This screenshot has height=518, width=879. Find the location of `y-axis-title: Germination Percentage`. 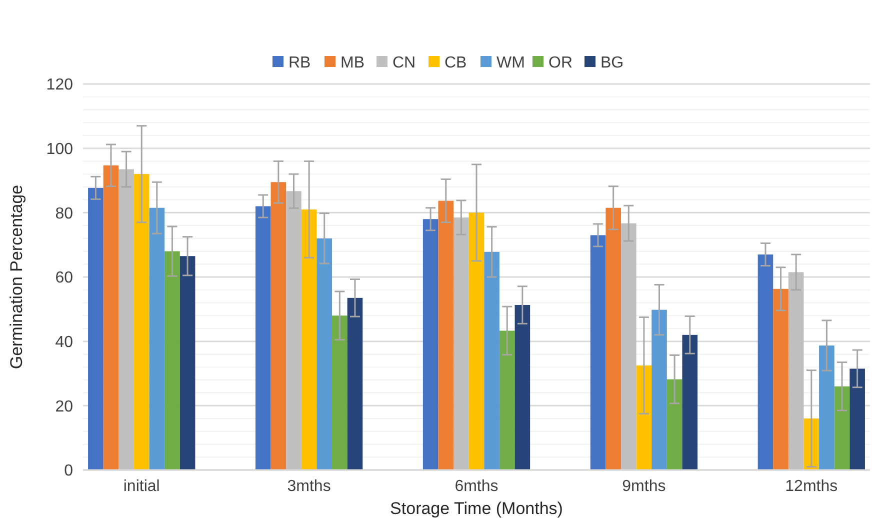

y-axis-title: Germination Percentage is located at coordinates (16, 277).